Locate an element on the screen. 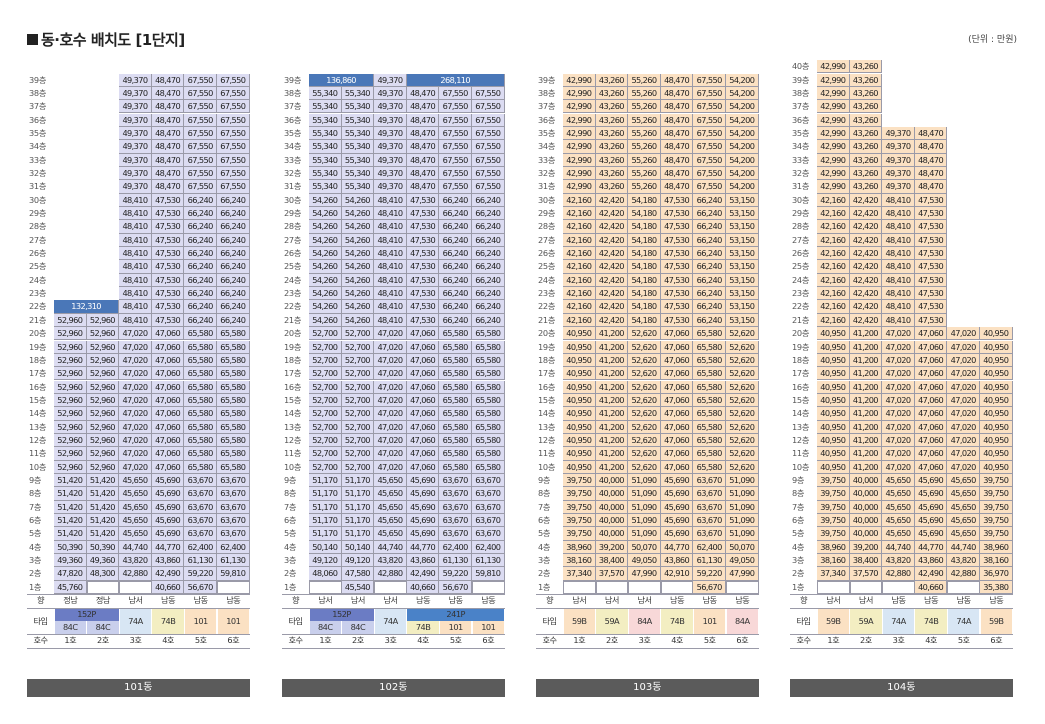 The image size is (1045, 724). floor-label: 36층 is located at coordinates (38, 119).